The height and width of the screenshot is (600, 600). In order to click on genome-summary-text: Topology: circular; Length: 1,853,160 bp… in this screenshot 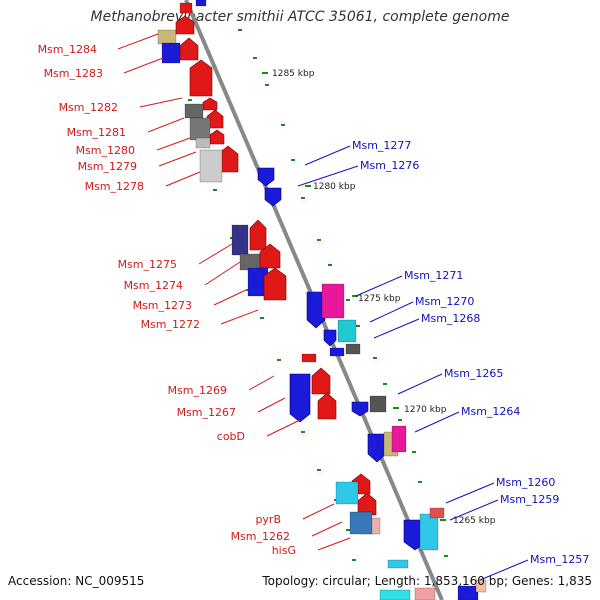, I will do `click(427, 581)`.